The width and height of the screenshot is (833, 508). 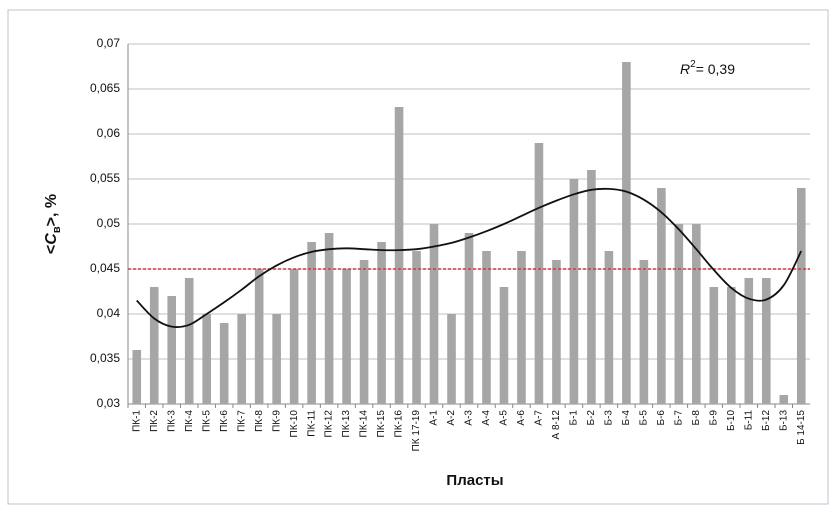 I want to click on y-tick-label: 0,03, so click(x=109, y=403).